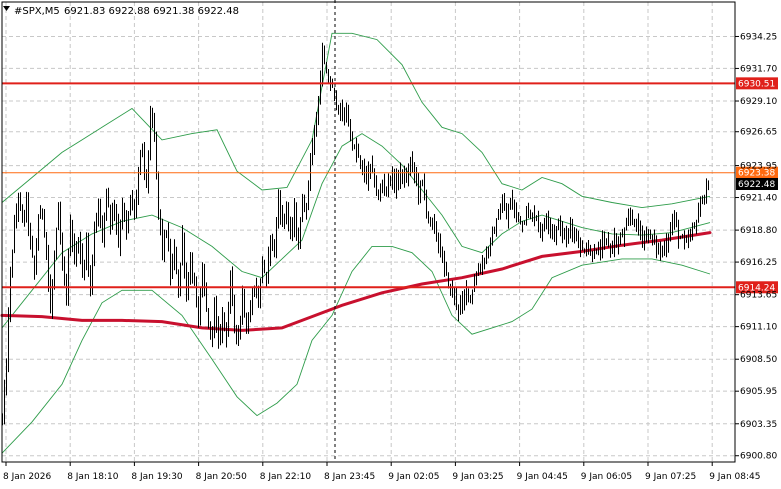 Image resolution: width=781 pixels, height=489 pixels. What do you see at coordinates (413, 477) in the screenshot?
I see `x-tick-label: 9 Jan 02:05` at bounding box center [413, 477].